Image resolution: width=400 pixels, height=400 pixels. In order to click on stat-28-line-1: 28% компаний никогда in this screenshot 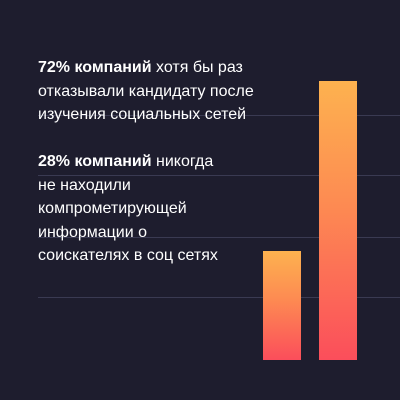, I will do `click(128, 162)`.